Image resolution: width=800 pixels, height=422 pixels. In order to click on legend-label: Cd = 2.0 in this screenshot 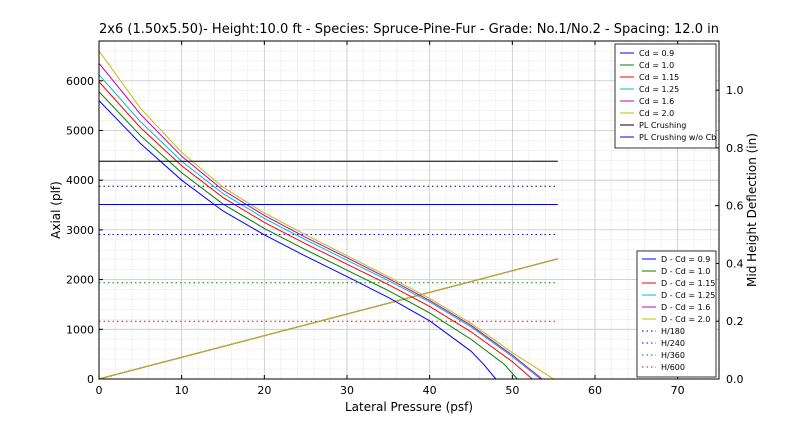, I will do `click(656, 113)`.